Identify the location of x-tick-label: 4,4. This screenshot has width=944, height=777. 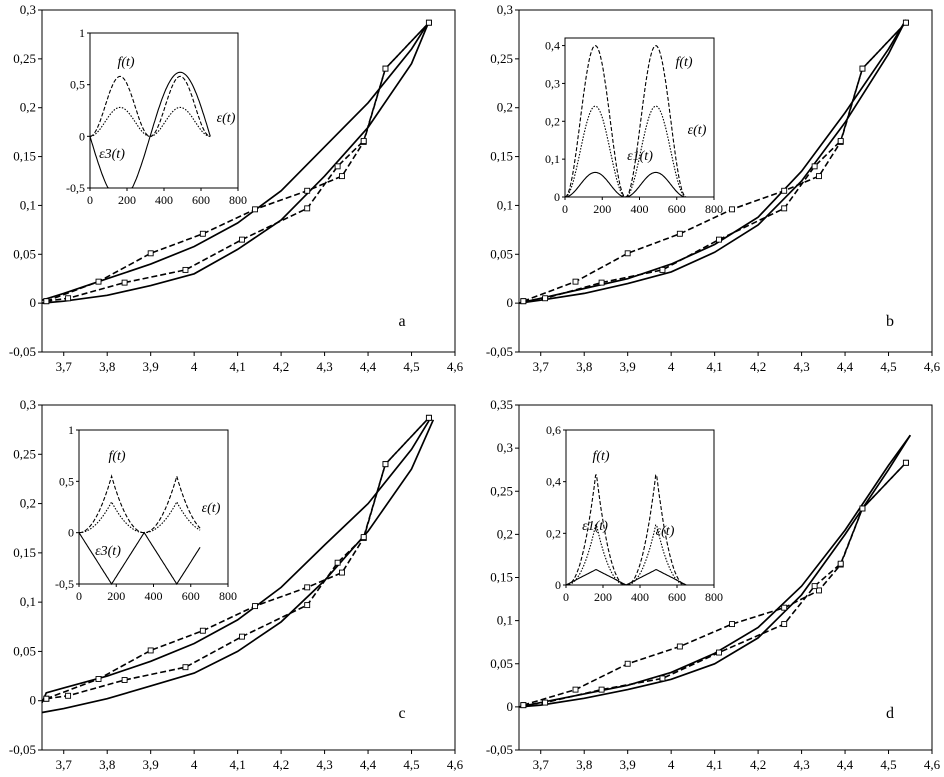
(845, 764).